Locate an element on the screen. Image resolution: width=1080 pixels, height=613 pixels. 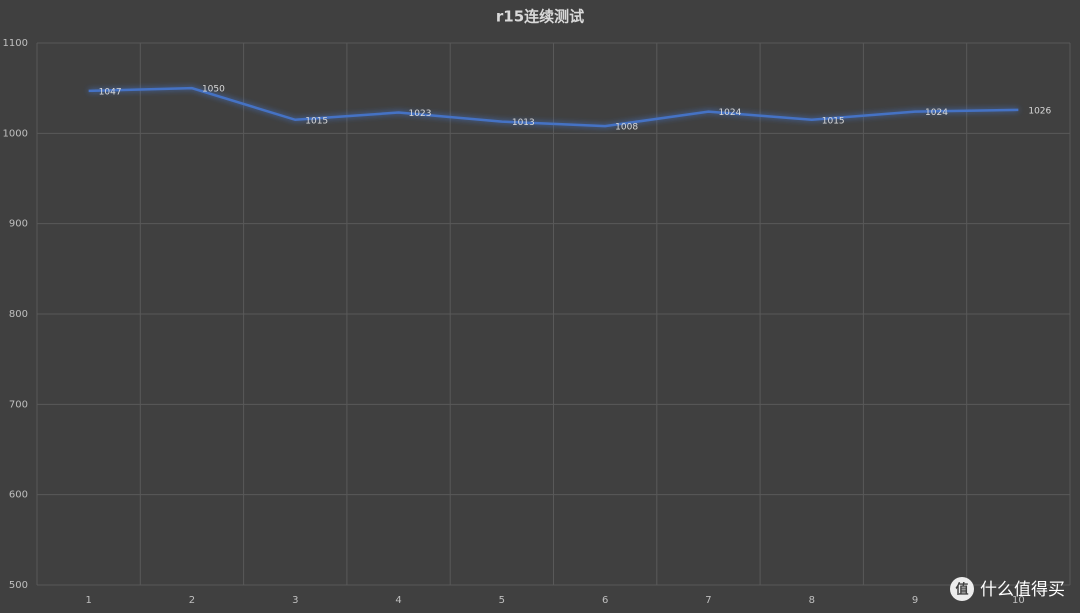
data-label: 1047 is located at coordinates (110, 92).